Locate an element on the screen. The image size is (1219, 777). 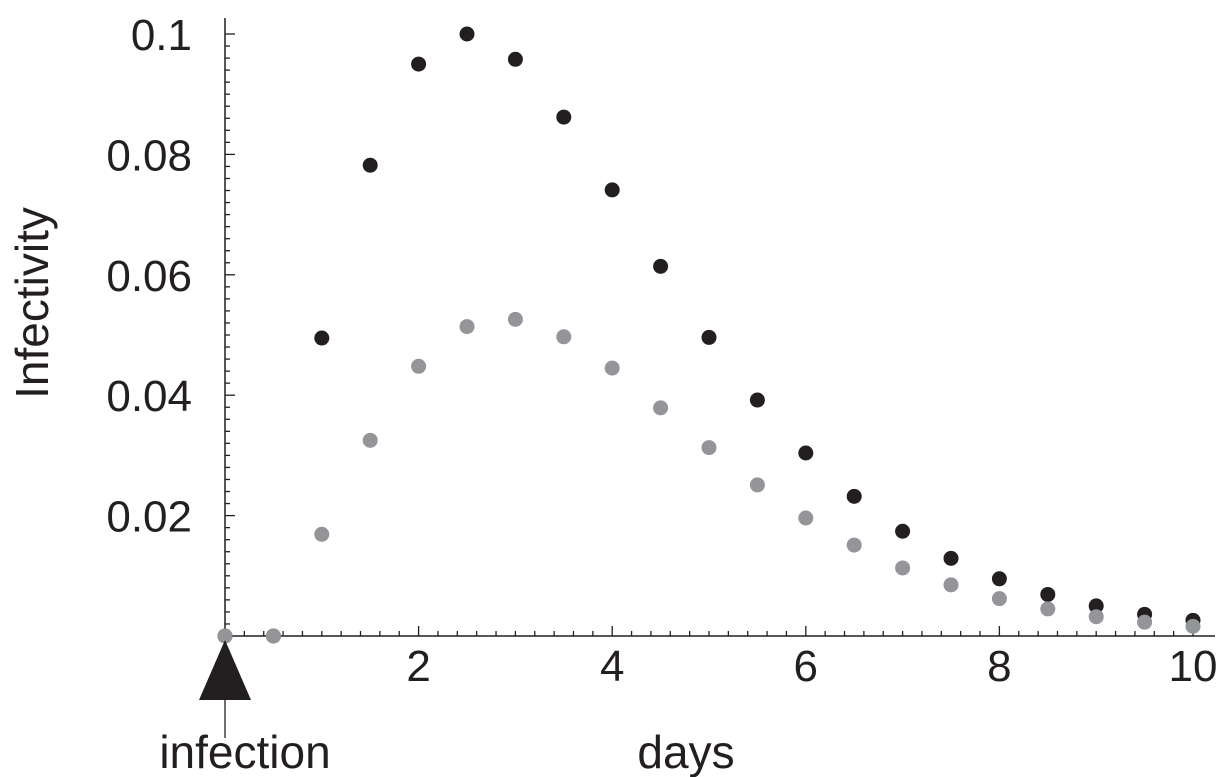
y-tick-label: 0.1 is located at coordinates (161, 35).